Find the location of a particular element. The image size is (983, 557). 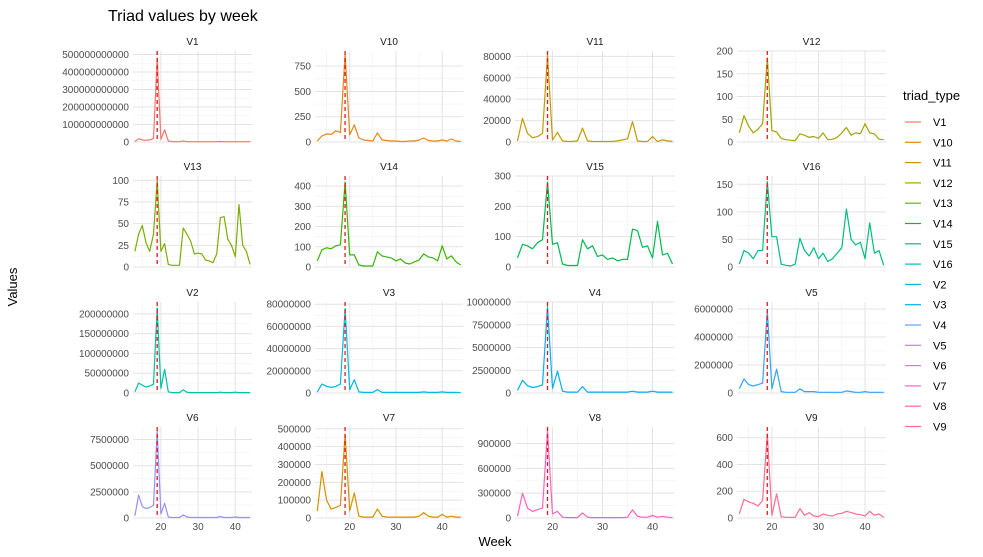

series-line-V8 is located at coordinates (594, 474).